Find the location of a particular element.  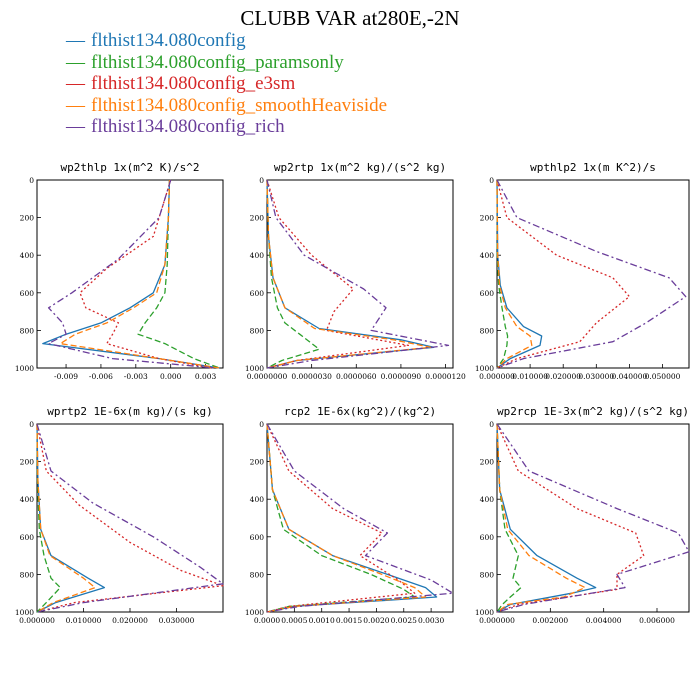

x-tick-label: 0.0000120 is located at coordinates (445, 376).